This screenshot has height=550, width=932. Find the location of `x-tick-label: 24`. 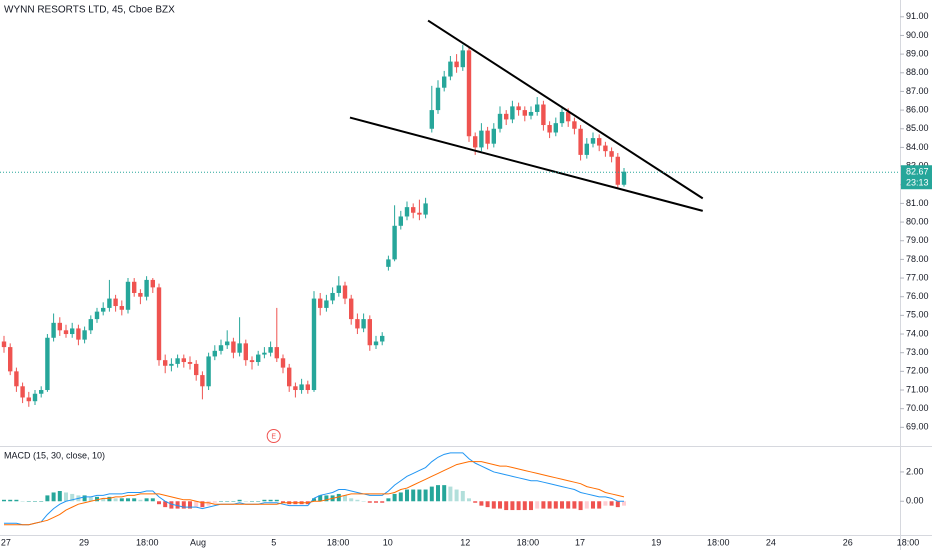

x-tick-label: 24 is located at coordinates (771, 542).